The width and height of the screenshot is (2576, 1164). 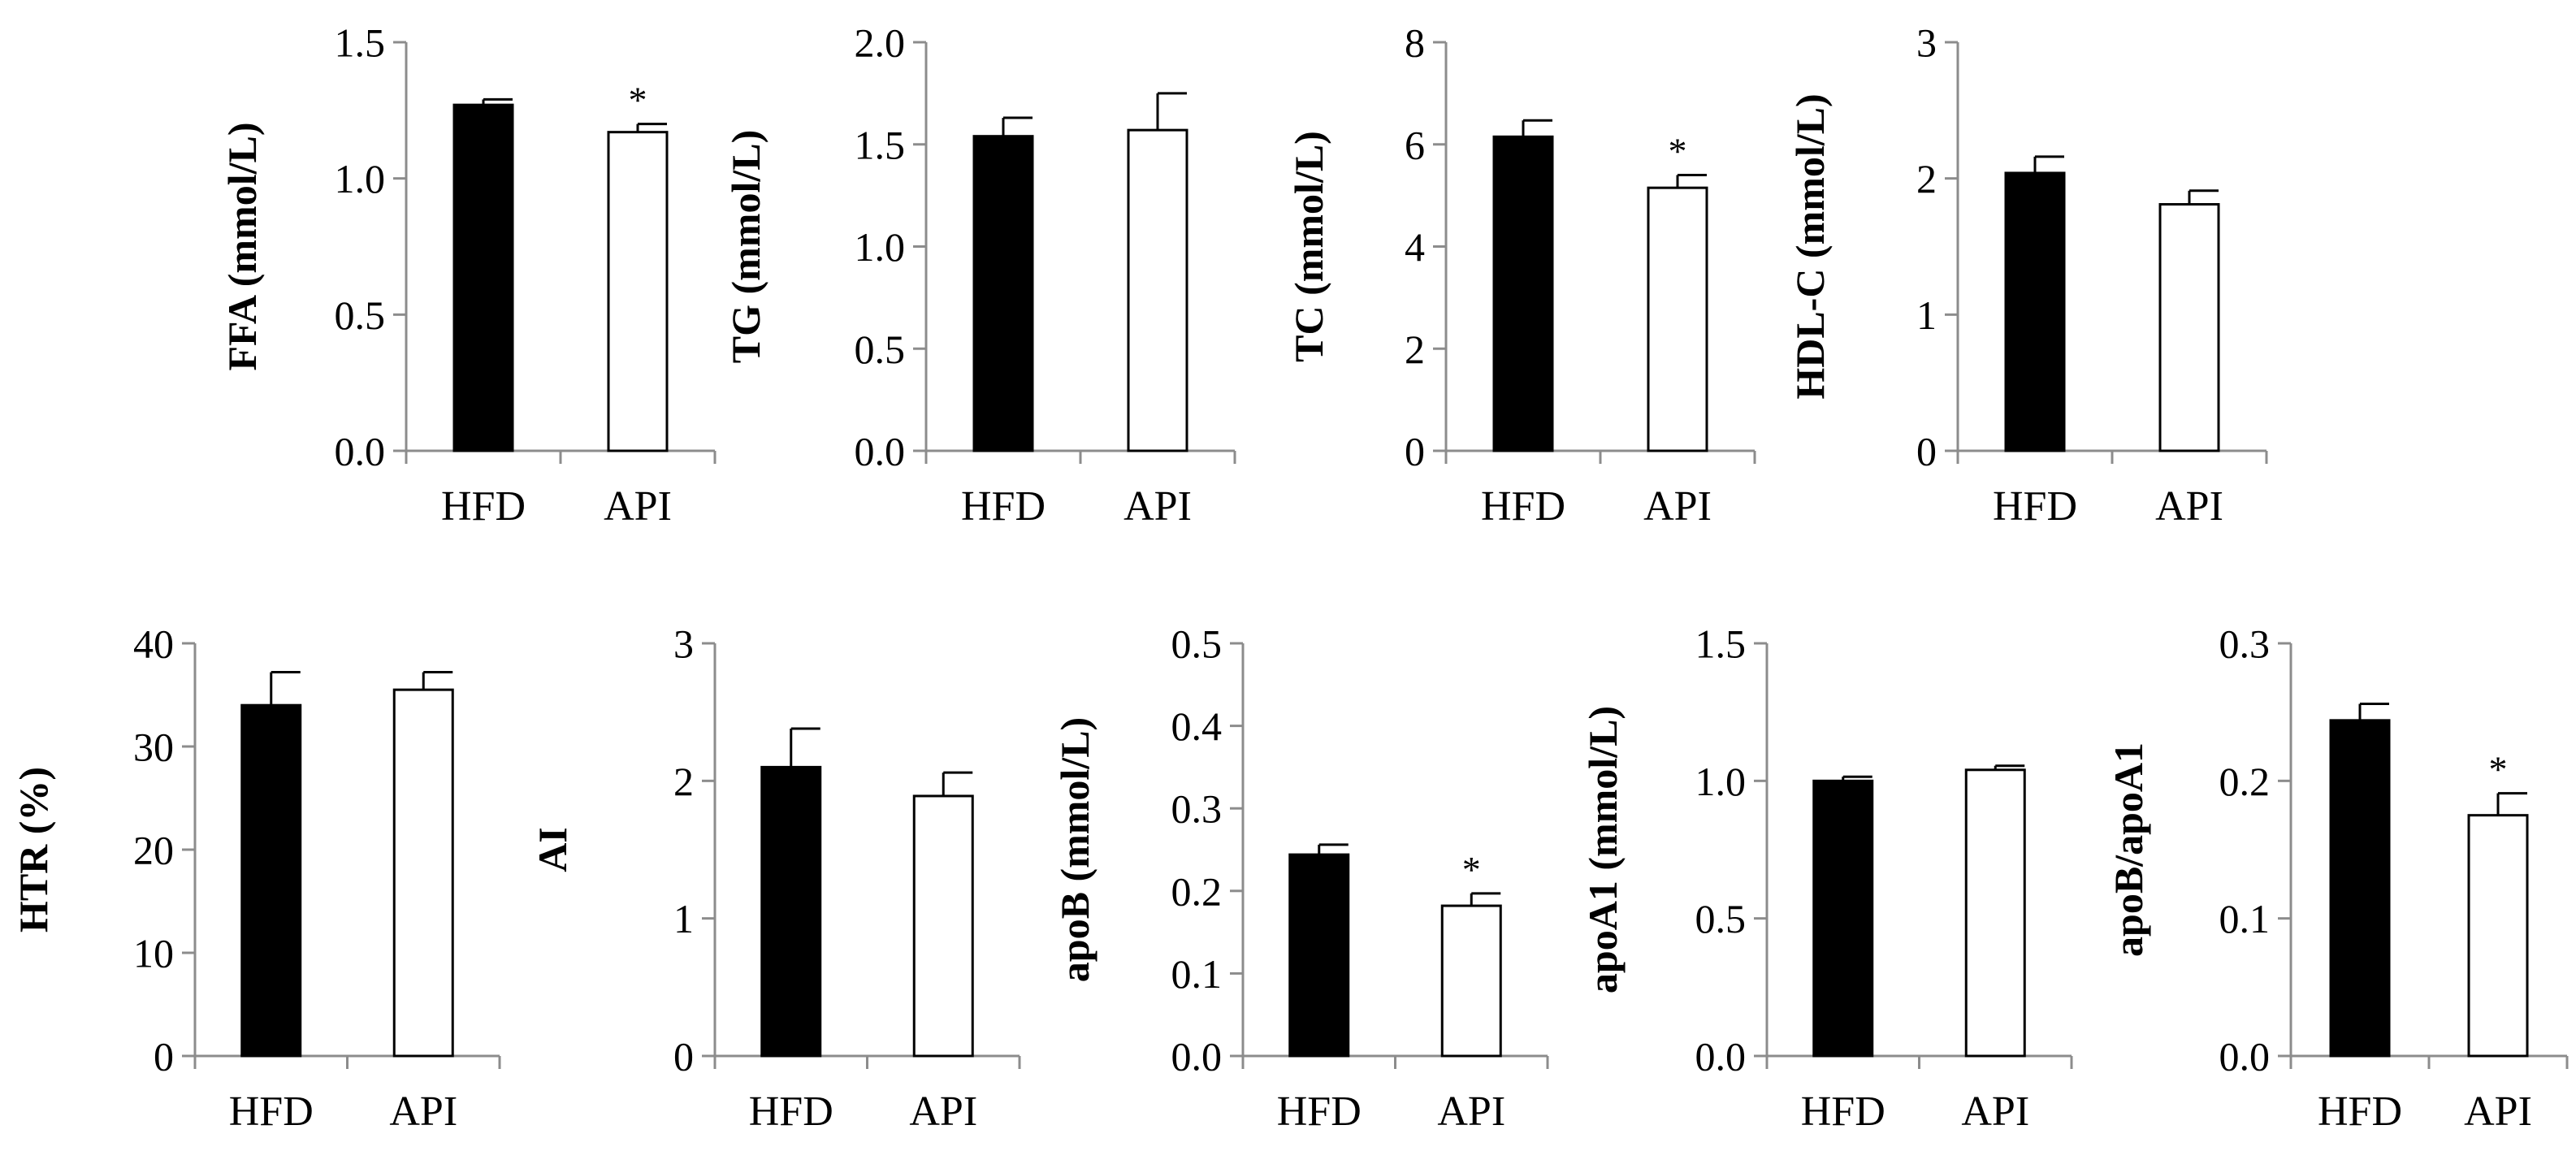 I want to click on chart-ai: 0 1 2 3 HFD API AI, so click(x=775, y=878).